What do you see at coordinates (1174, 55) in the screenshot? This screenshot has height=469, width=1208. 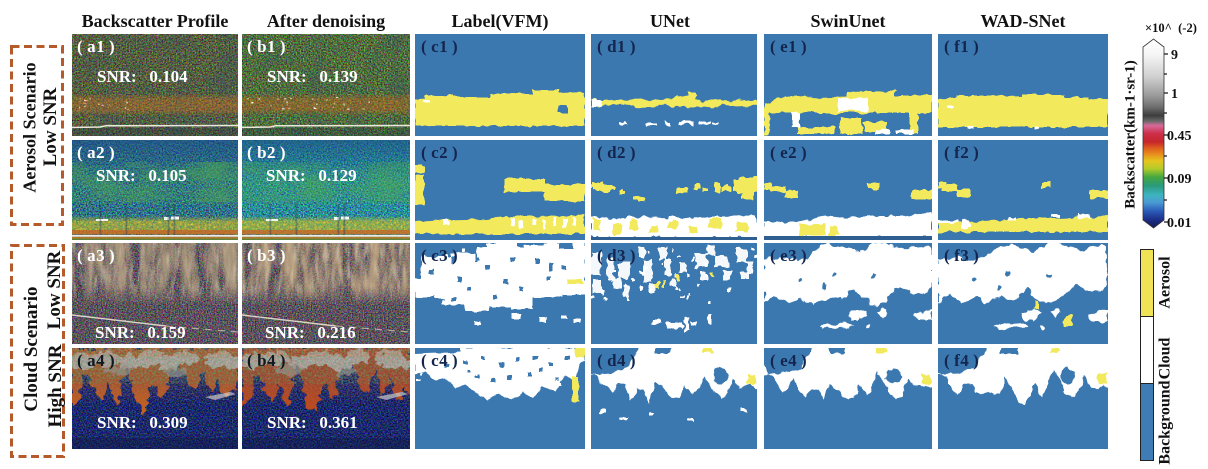 I see `svg-text: 9` at bounding box center [1174, 55].